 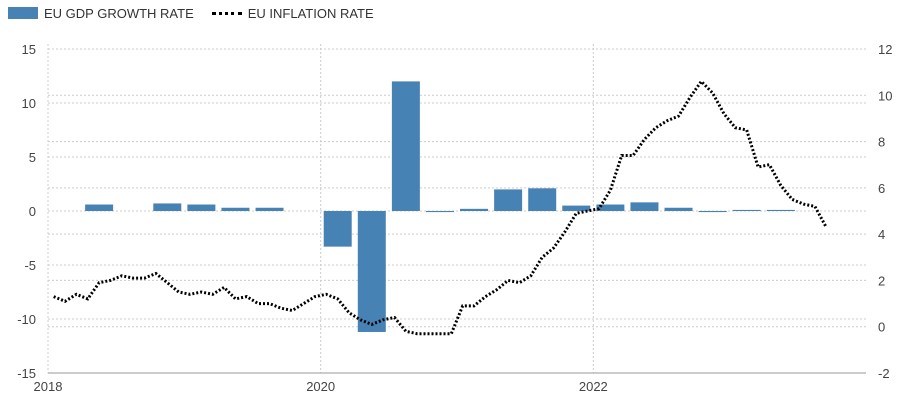 I want to click on y-tick-label-right: 2, so click(x=881, y=280).